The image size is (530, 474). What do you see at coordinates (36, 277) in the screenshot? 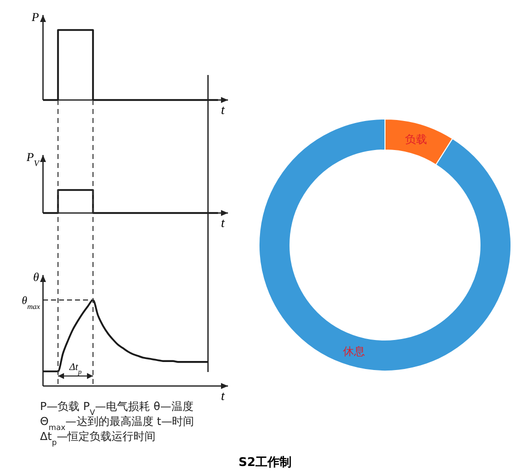
I see `y-axis-title: θ` at bounding box center [36, 277].